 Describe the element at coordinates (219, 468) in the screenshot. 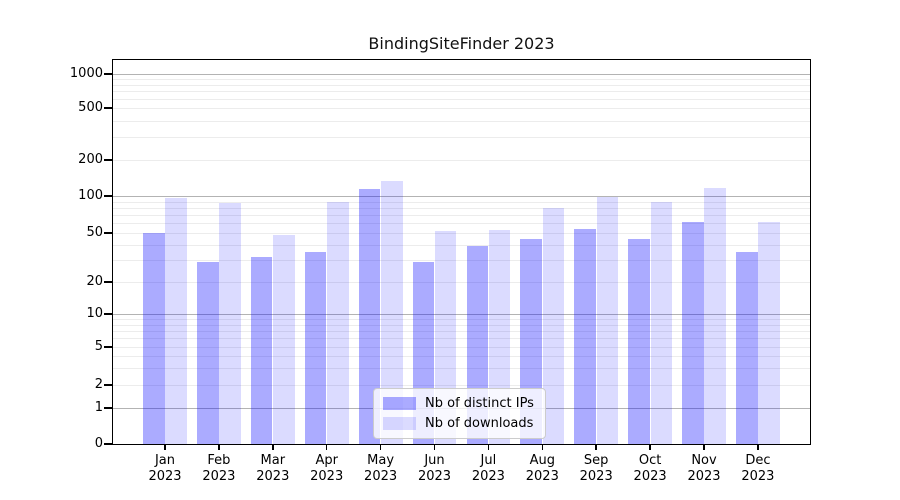

I see `x-tick-label: Feb 2023` at that location.